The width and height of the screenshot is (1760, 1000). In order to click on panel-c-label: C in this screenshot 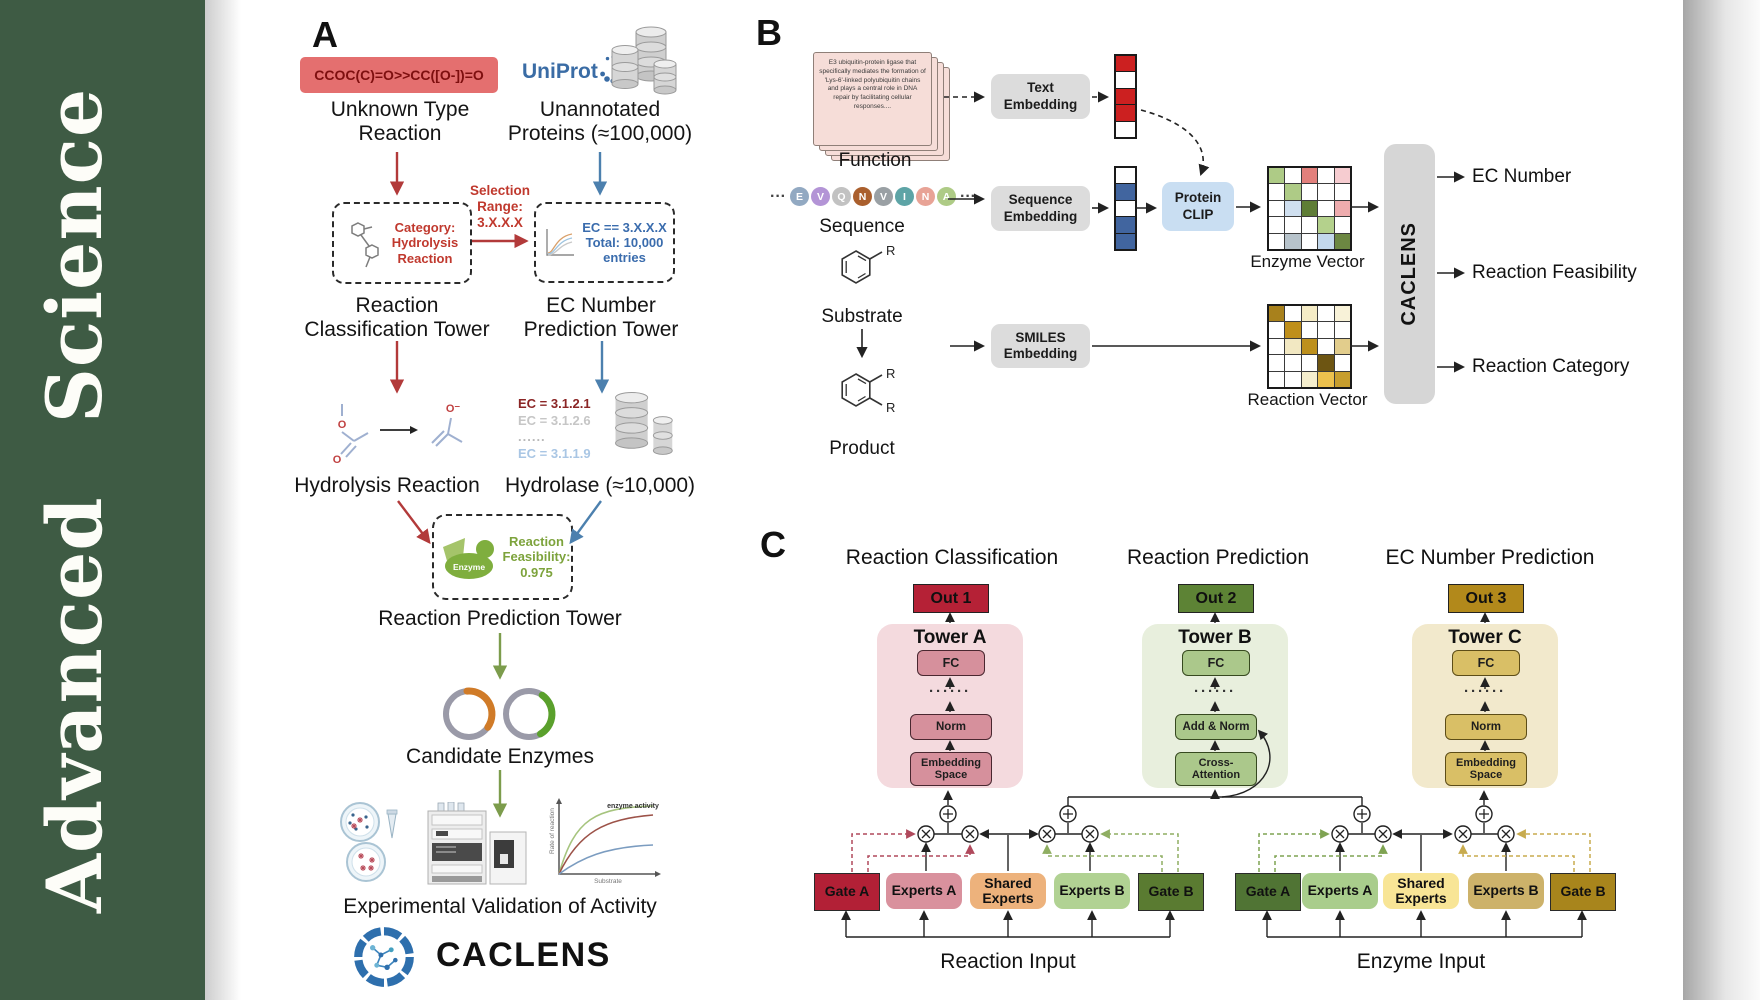, I will do `click(773, 544)`.